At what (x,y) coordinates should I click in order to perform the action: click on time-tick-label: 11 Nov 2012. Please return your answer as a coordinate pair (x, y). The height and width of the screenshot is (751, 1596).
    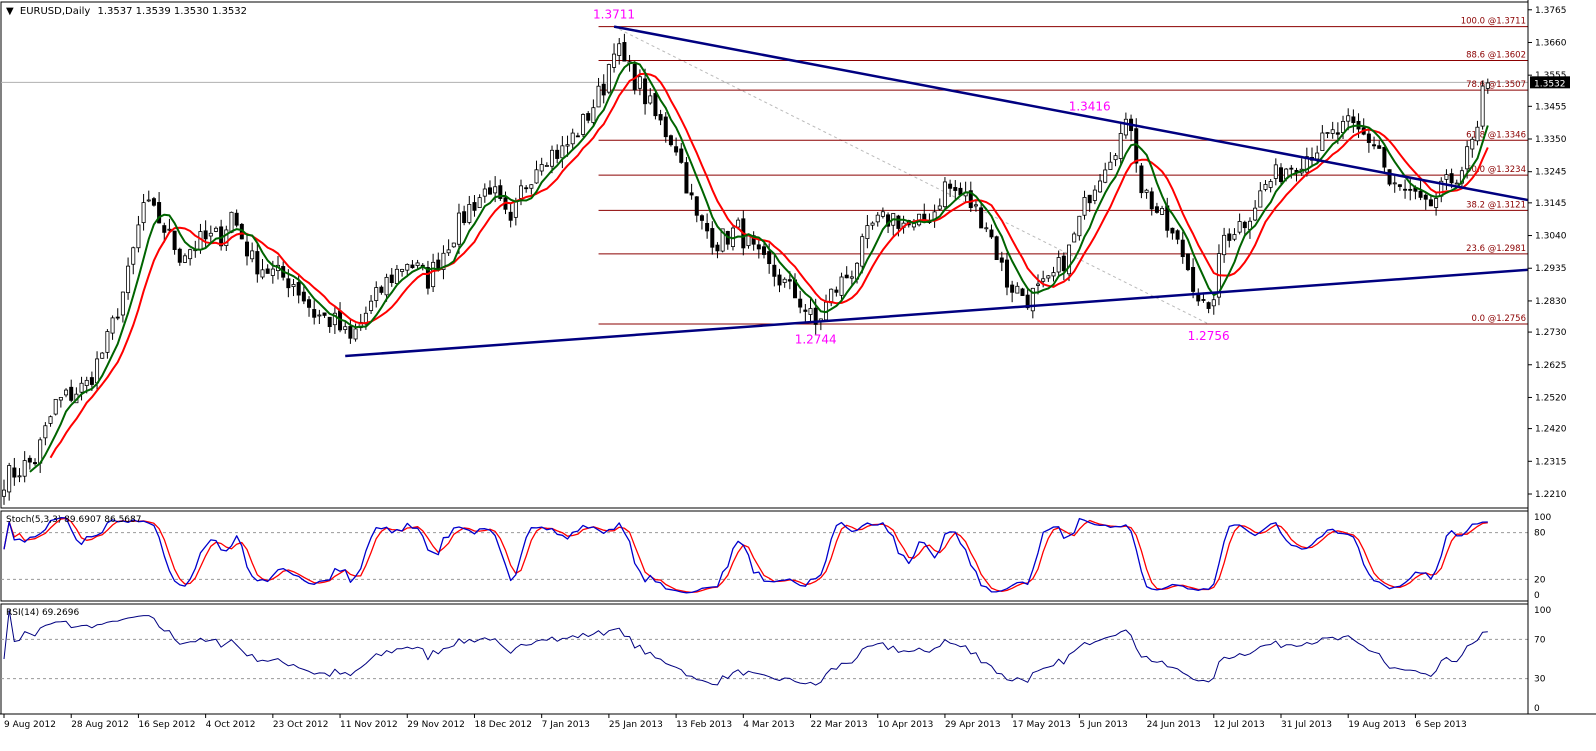
    Looking at the image, I should click on (369, 725).